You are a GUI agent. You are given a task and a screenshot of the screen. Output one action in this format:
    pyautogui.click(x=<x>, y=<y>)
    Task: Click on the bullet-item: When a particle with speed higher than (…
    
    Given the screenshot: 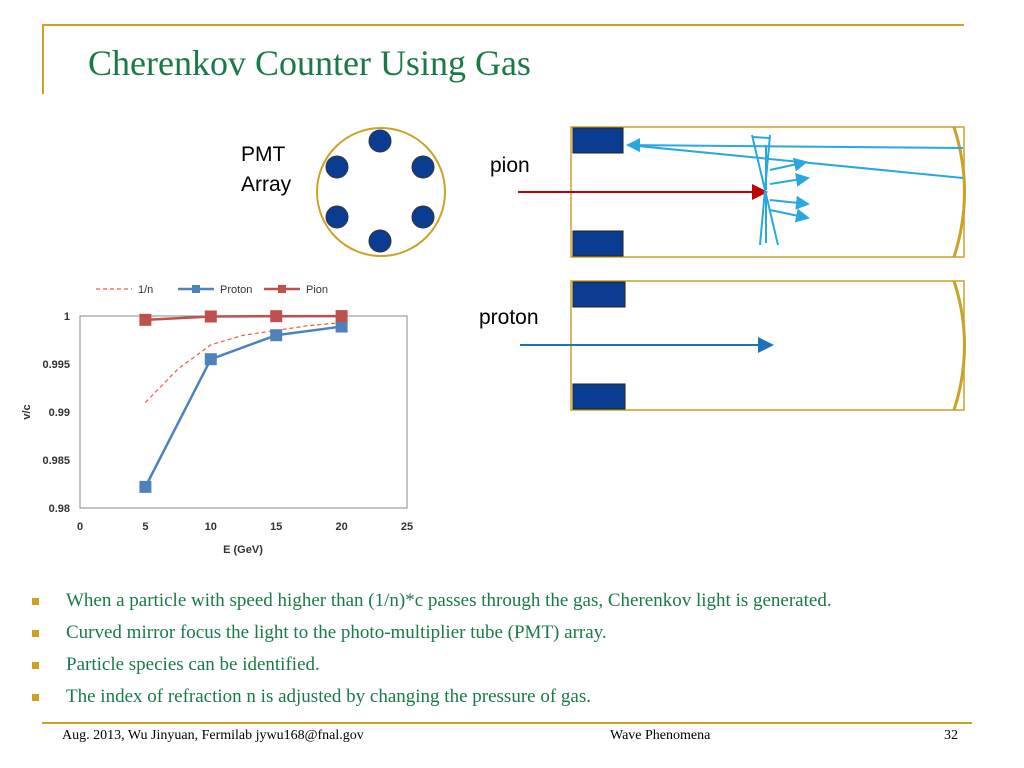 What is the action you would take?
    pyautogui.click(x=520, y=604)
    